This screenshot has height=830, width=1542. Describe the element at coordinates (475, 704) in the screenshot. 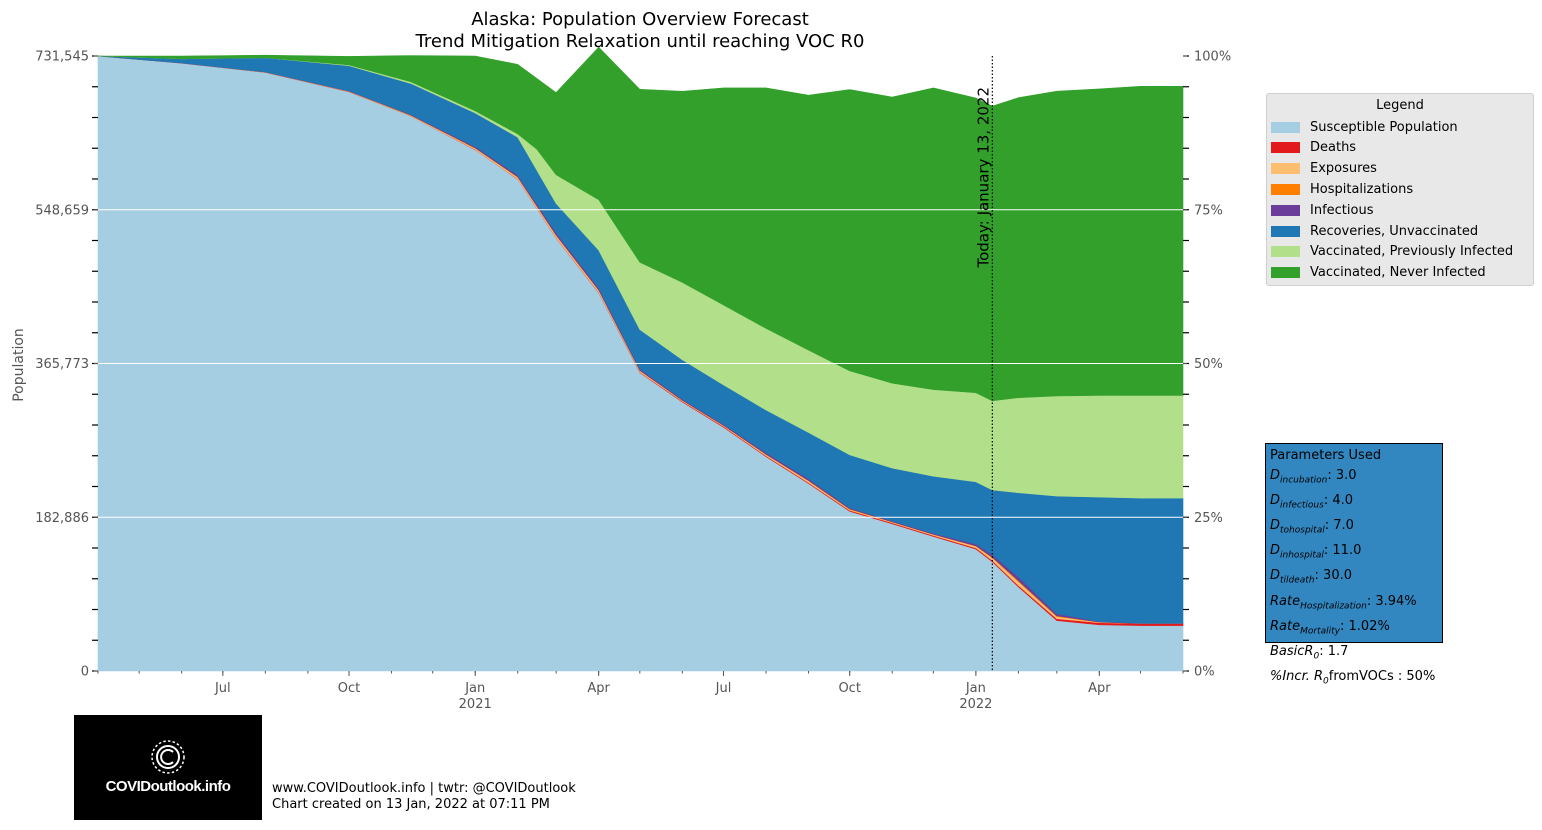

I see `x-tick-year-label: 2021` at that location.